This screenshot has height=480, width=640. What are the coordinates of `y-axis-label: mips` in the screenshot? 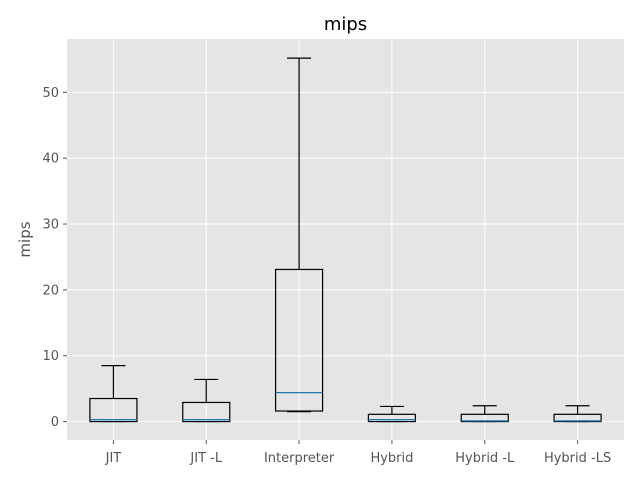 It's located at (25, 239).